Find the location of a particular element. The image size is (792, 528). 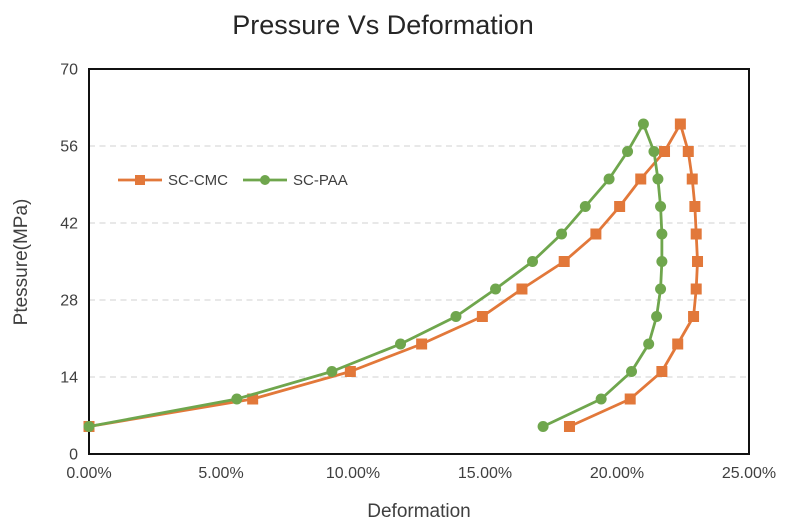

y-axis-title: Ptessure(MPa) is located at coordinates (21, 262).